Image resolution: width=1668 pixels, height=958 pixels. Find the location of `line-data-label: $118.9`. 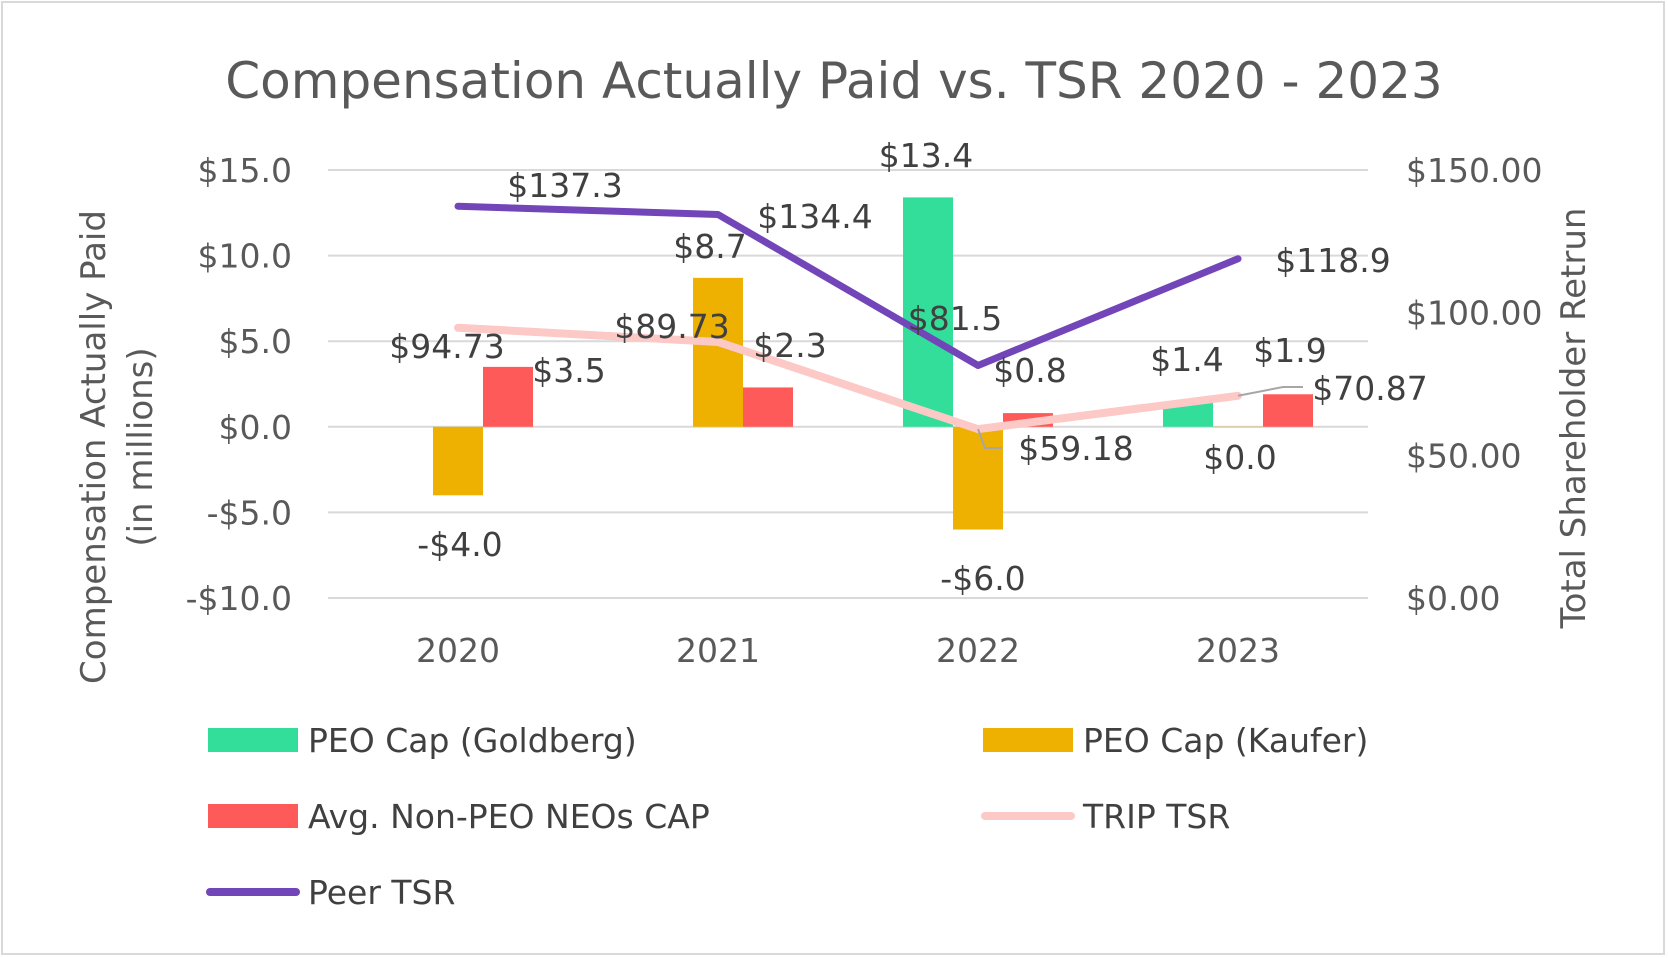

line-data-label: $118.9 is located at coordinates (1332, 260).